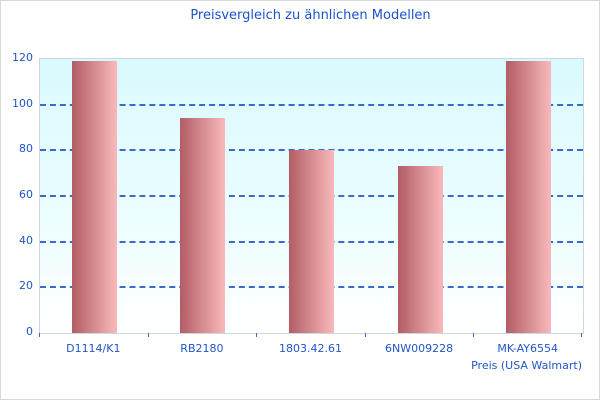  I want to click on y-axis-label-80: 80, so click(26, 149).